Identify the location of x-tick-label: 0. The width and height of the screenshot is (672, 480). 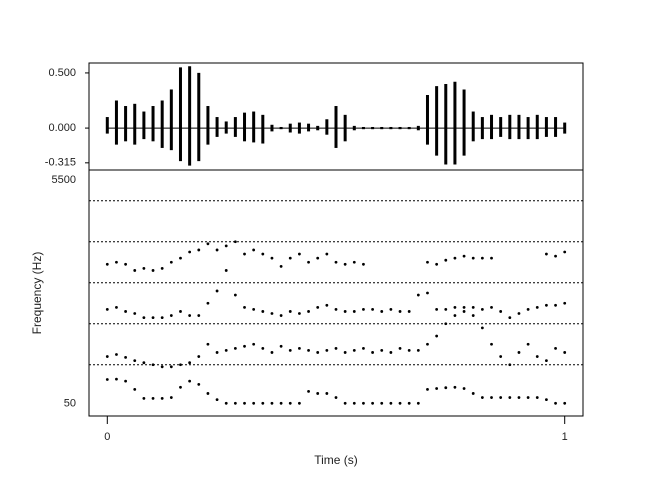
(107, 437).